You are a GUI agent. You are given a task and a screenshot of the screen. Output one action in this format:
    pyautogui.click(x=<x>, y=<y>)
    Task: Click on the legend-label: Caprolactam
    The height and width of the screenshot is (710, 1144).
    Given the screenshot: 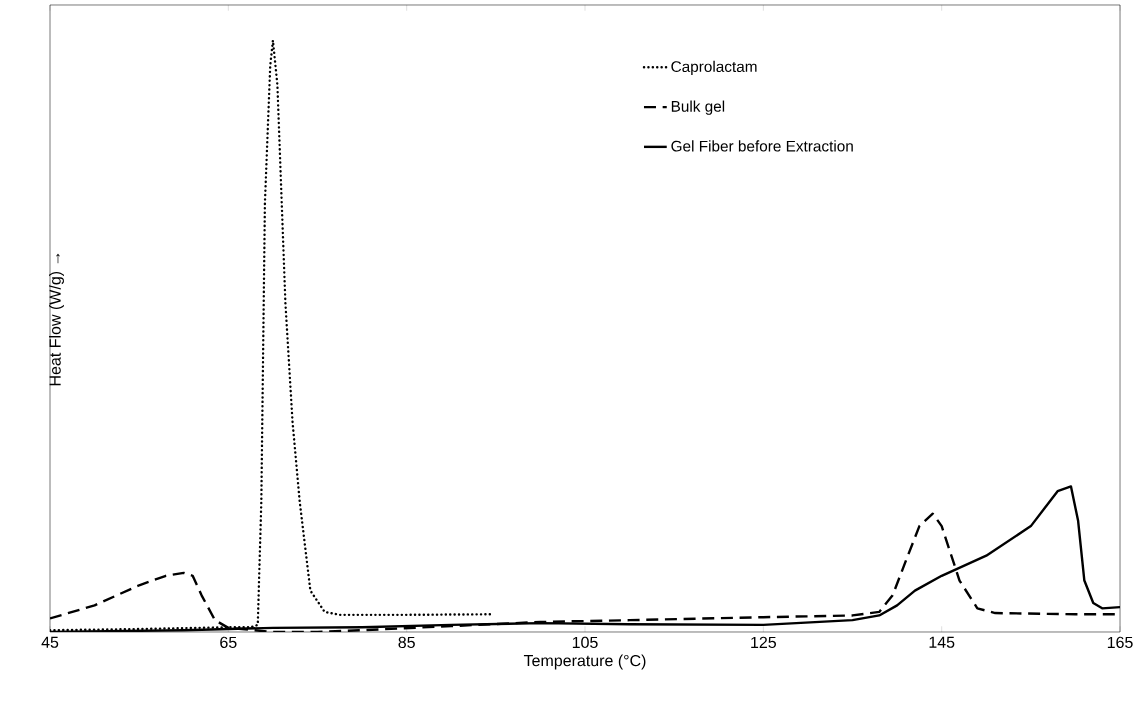 What is the action you would take?
    pyautogui.click(x=714, y=68)
    